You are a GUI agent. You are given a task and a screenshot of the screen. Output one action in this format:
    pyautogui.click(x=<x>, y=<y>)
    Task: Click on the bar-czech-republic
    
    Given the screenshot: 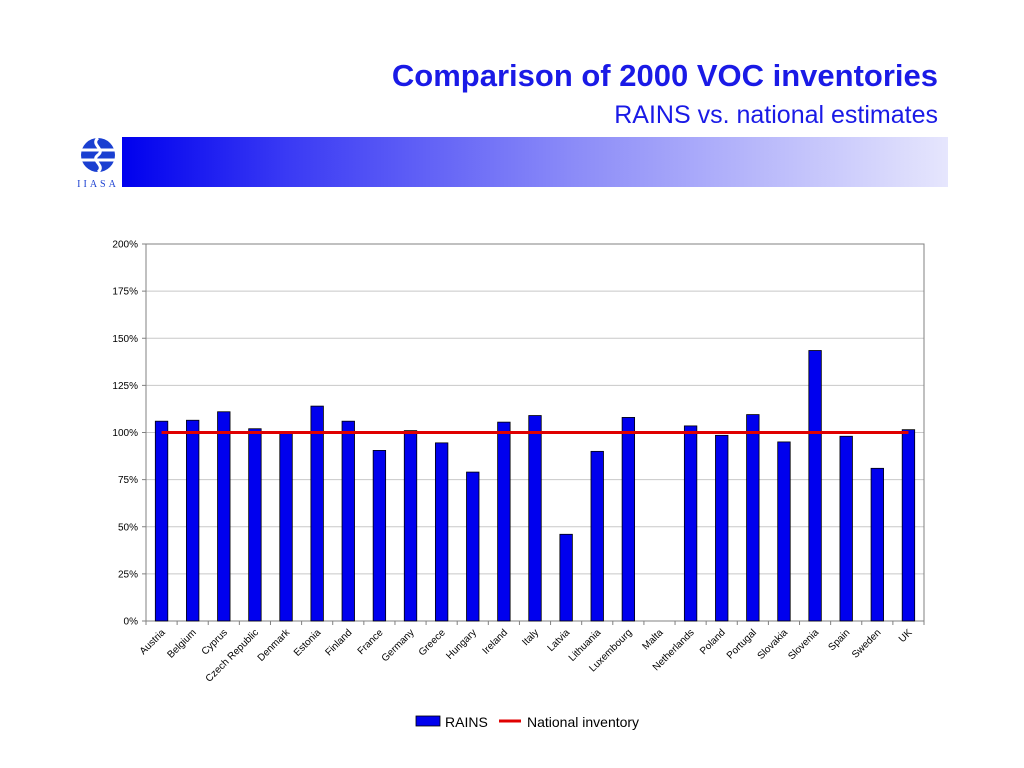 What is the action you would take?
    pyautogui.click(x=255, y=525)
    